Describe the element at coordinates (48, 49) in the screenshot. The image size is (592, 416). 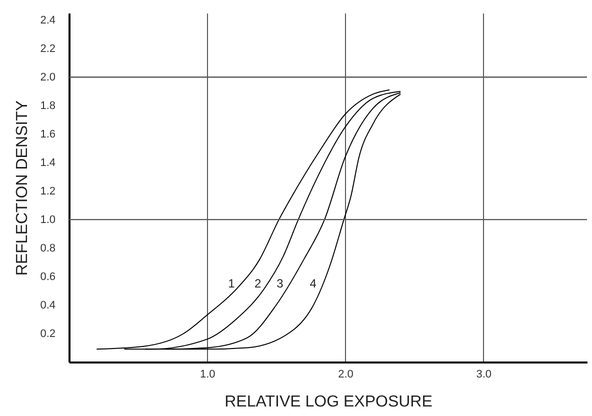
I see `y-tick-label: 2.2` at that location.